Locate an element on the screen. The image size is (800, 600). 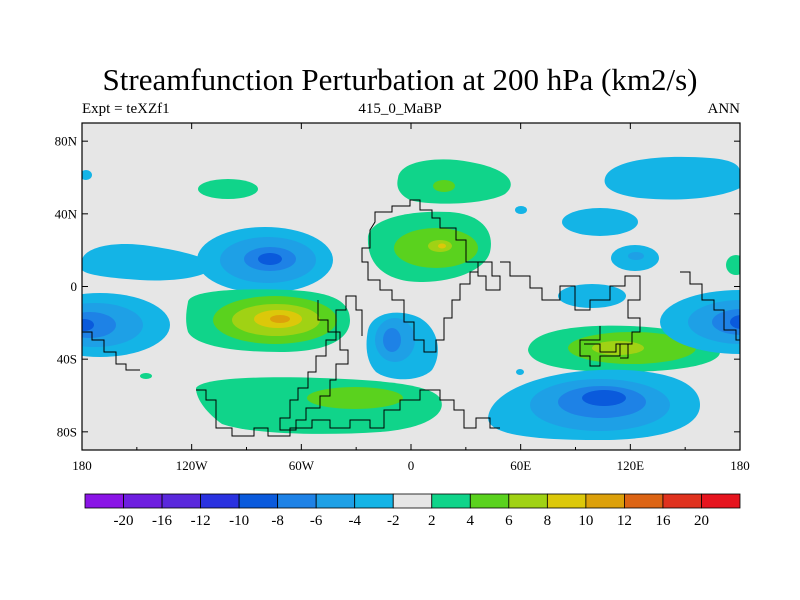
coastline-europe-africa is located at coordinates (420, 276).